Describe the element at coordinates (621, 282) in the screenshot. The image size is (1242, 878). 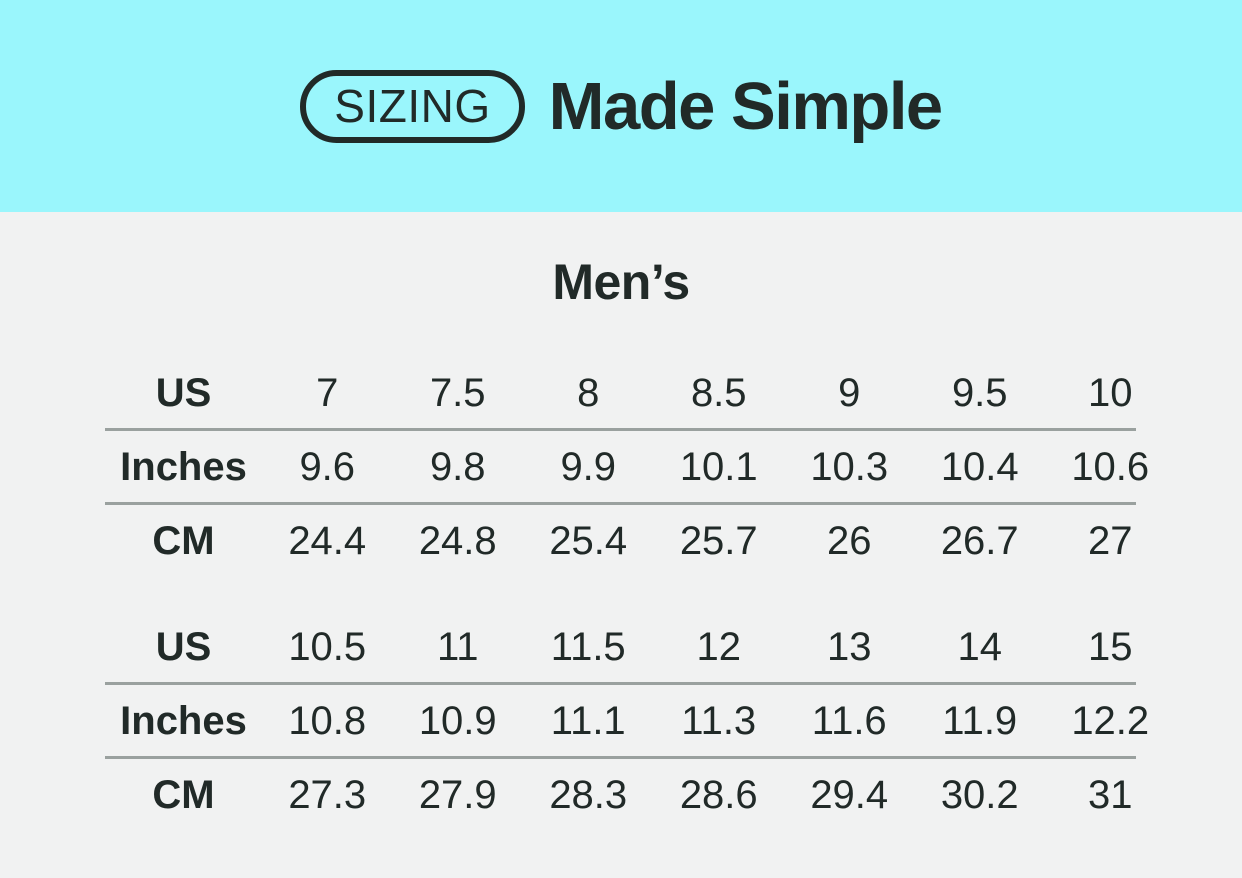
I see `section-title: Men’s` at that location.